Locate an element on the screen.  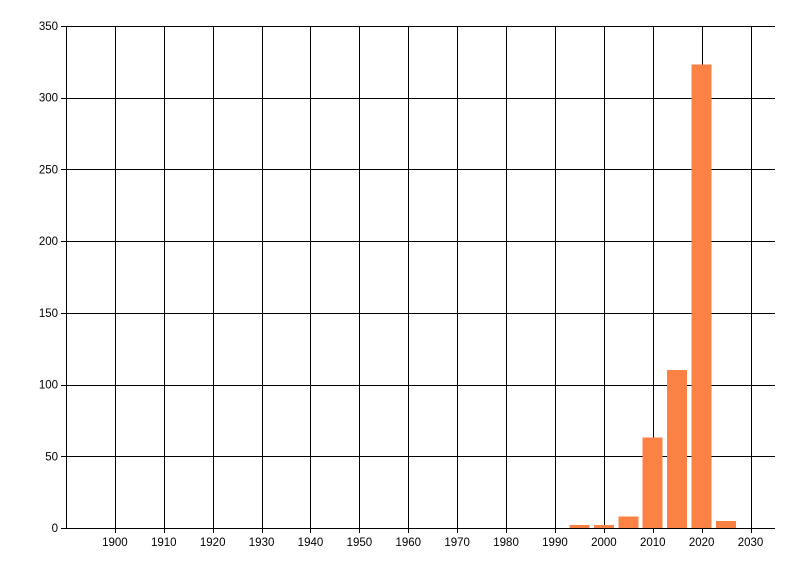
x-tick-label: 2030 is located at coordinates (751, 543).